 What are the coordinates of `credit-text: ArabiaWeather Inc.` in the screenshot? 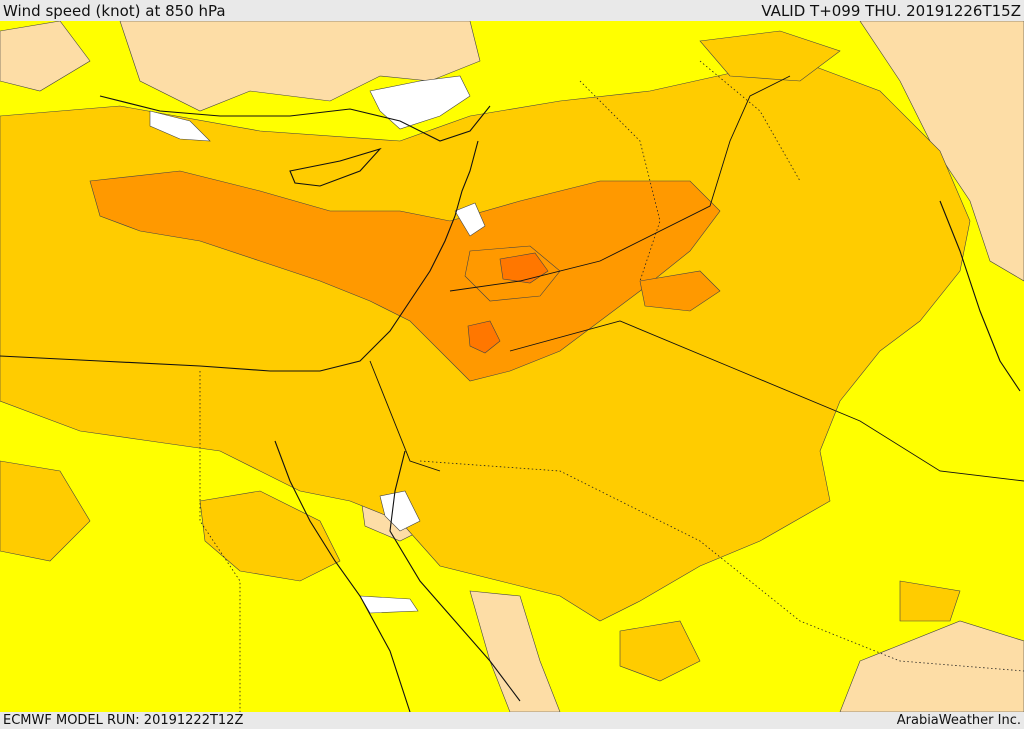 It's located at (958, 720).